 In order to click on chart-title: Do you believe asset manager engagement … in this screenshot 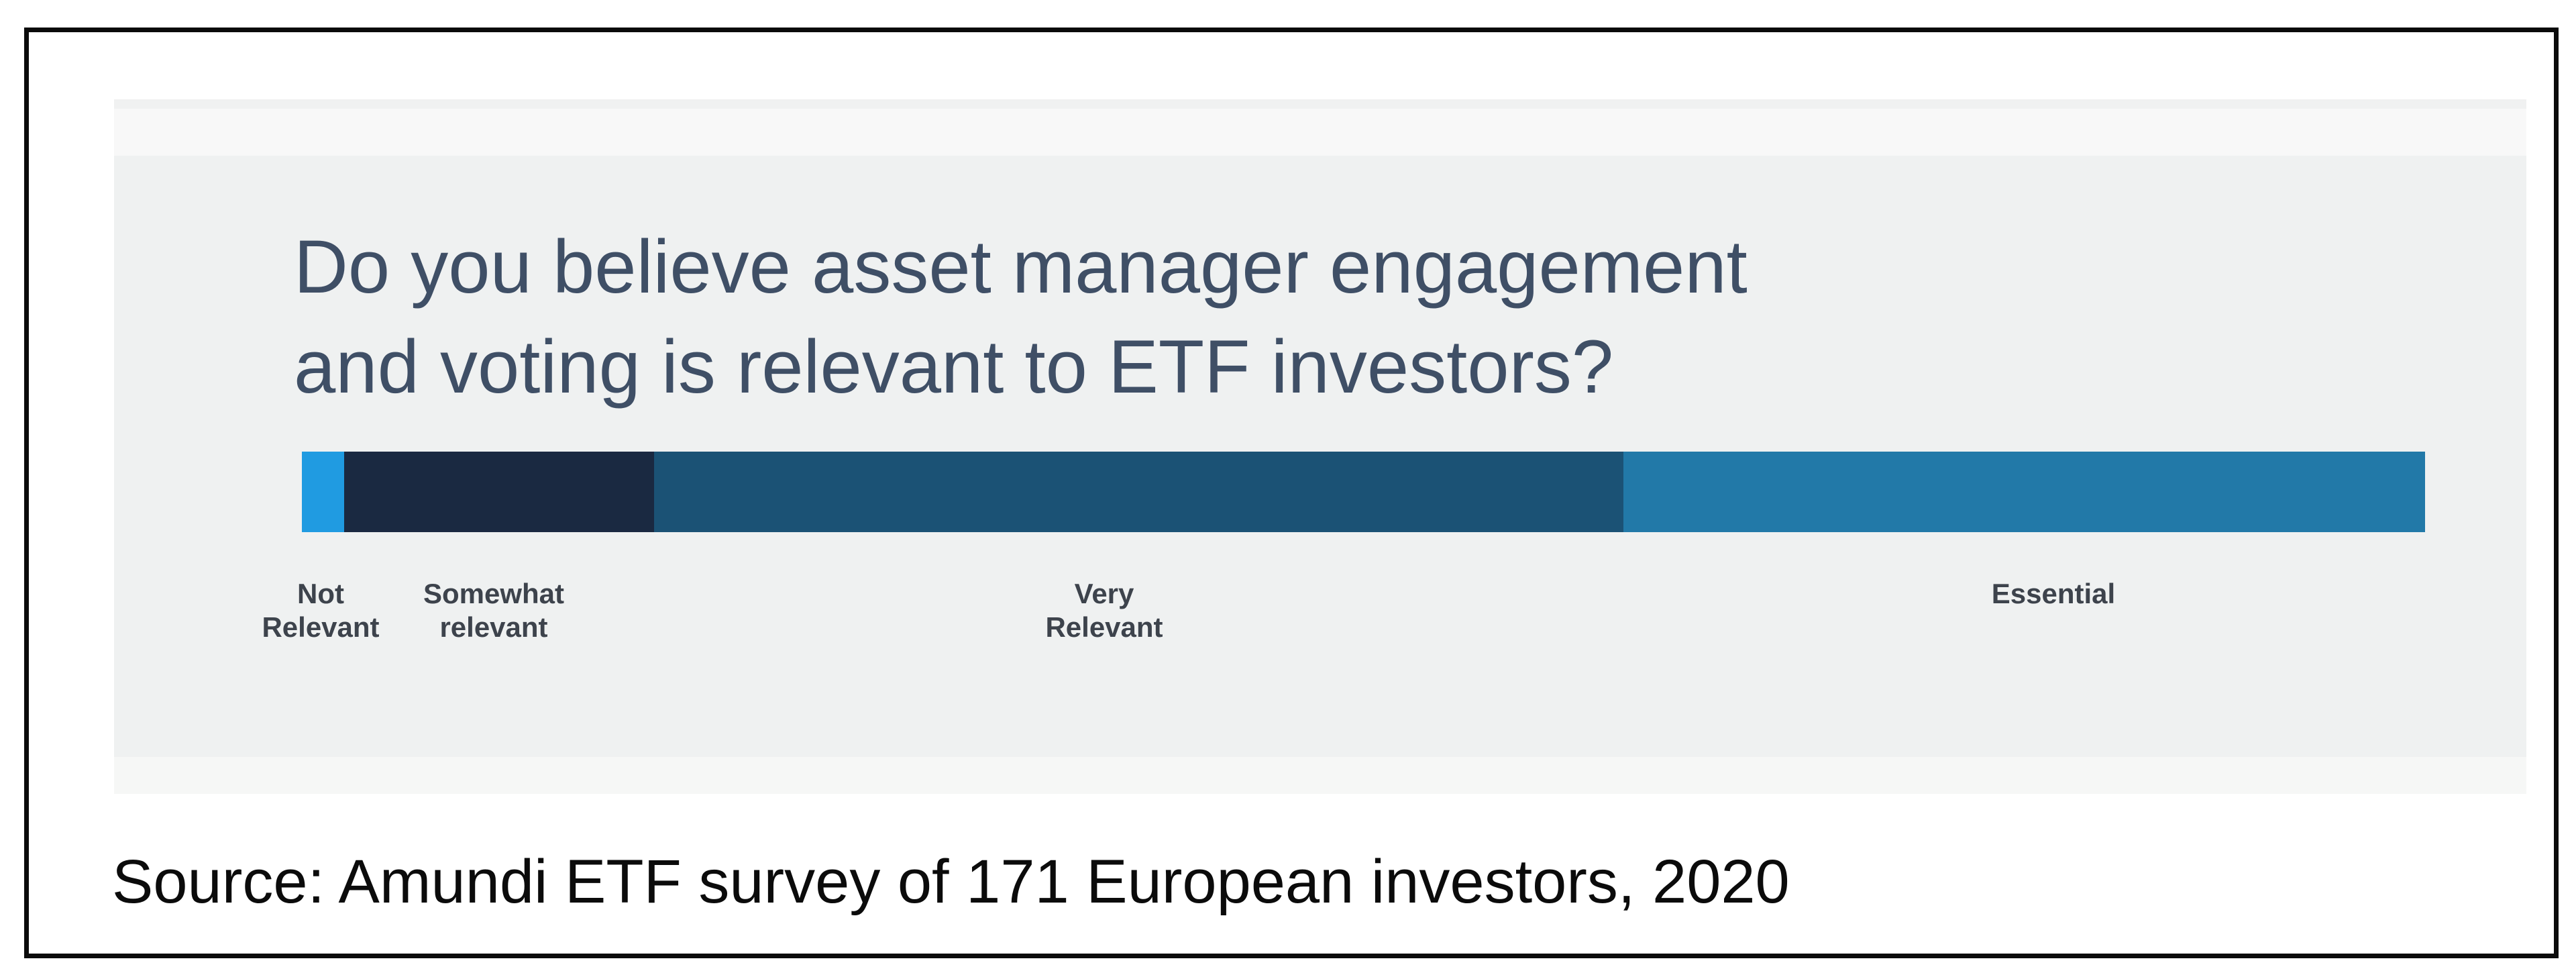, I will do `click(1166, 317)`.